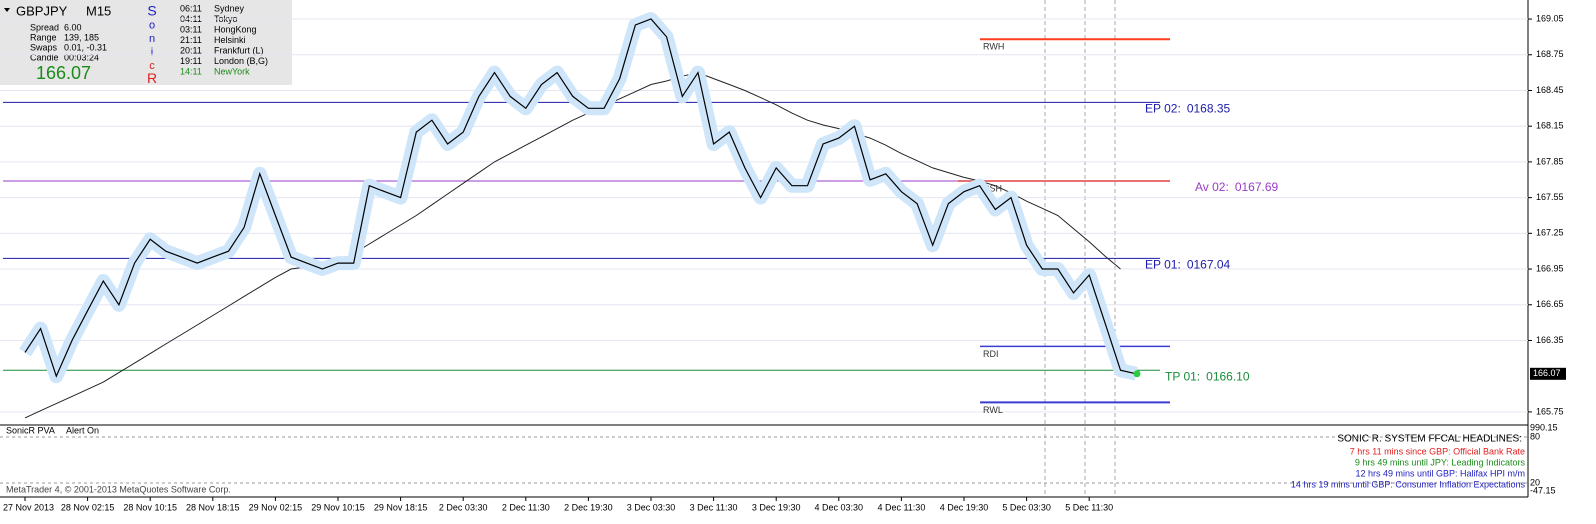  What do you see at coordinates (191, 50) in the screenshot?
I see `session-time: 20:11` at bounding box center [191, 50].